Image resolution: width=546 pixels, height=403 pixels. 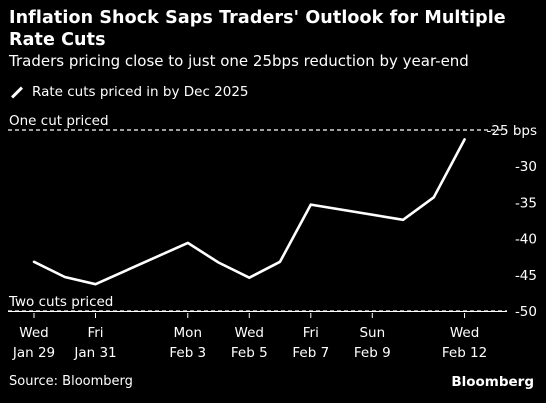 What do you see at coordinates (372, 333) in the screenshot?
I see `x-tick-label-day: Sun` at bounding box center [372, 333].